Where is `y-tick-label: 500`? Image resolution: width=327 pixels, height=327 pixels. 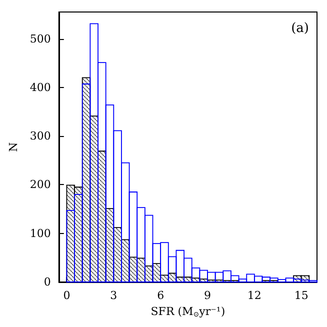
y-tick-label: 500 is located at coordinates (40, 39).